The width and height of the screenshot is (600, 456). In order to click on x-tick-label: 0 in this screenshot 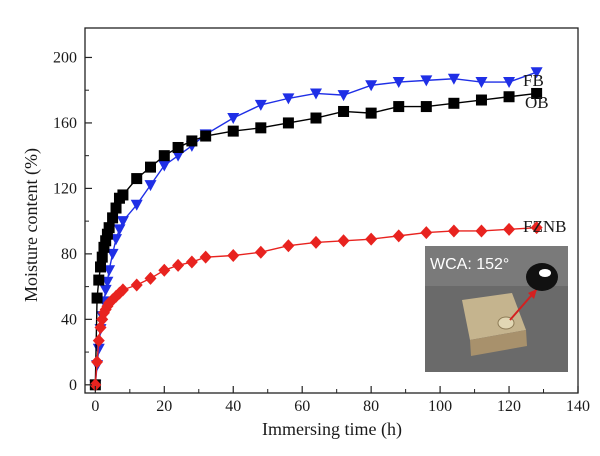, I will do `click(95, 406)`.